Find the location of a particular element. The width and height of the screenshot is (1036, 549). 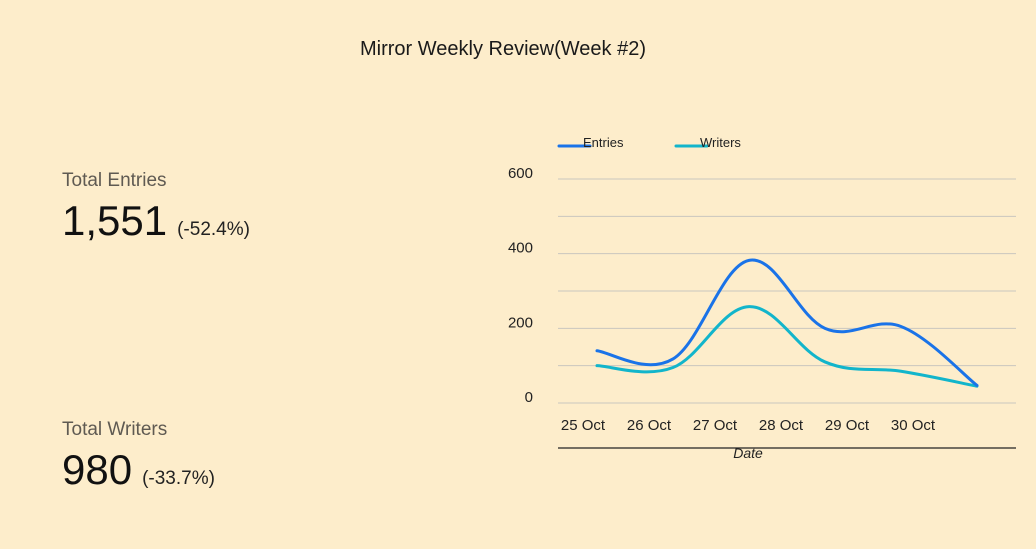

x-tick-label: 26 Oct is located at coordinates (649, 425).